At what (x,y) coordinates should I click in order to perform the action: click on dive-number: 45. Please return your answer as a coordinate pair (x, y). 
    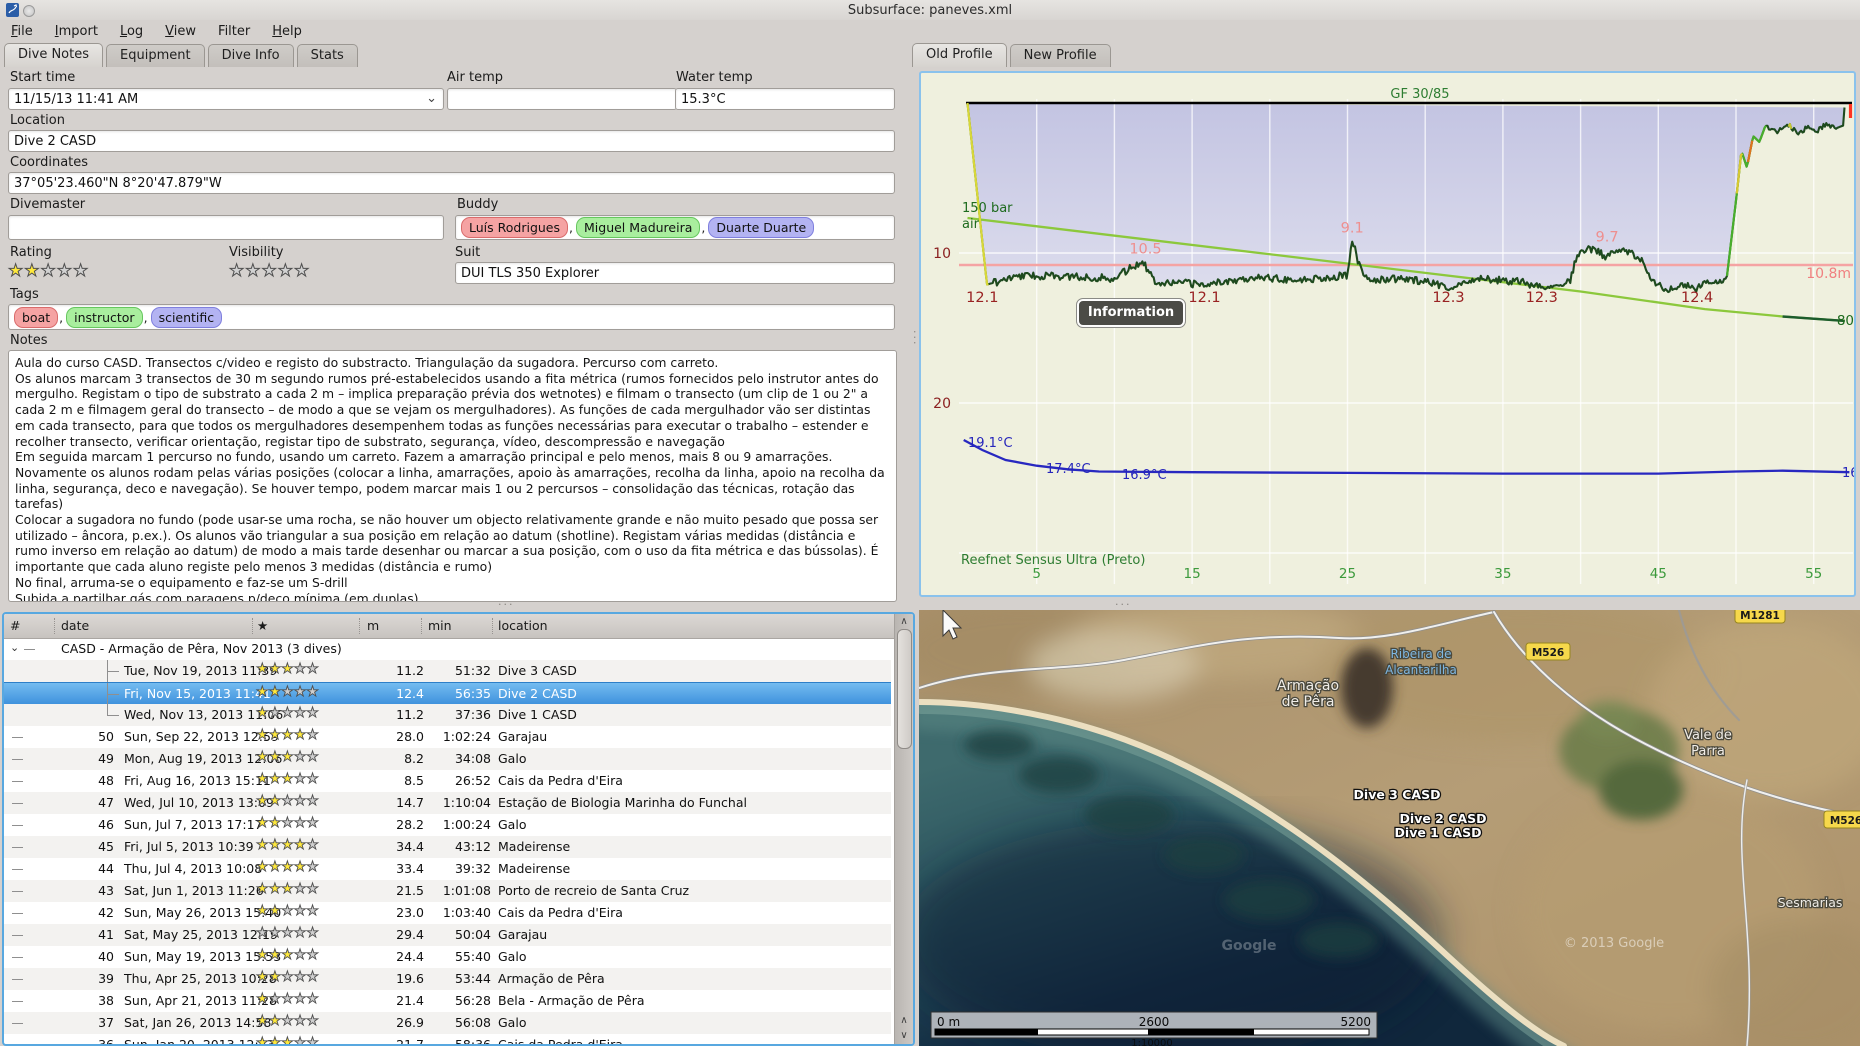
    Looking at the image, I should click on (106, 846).